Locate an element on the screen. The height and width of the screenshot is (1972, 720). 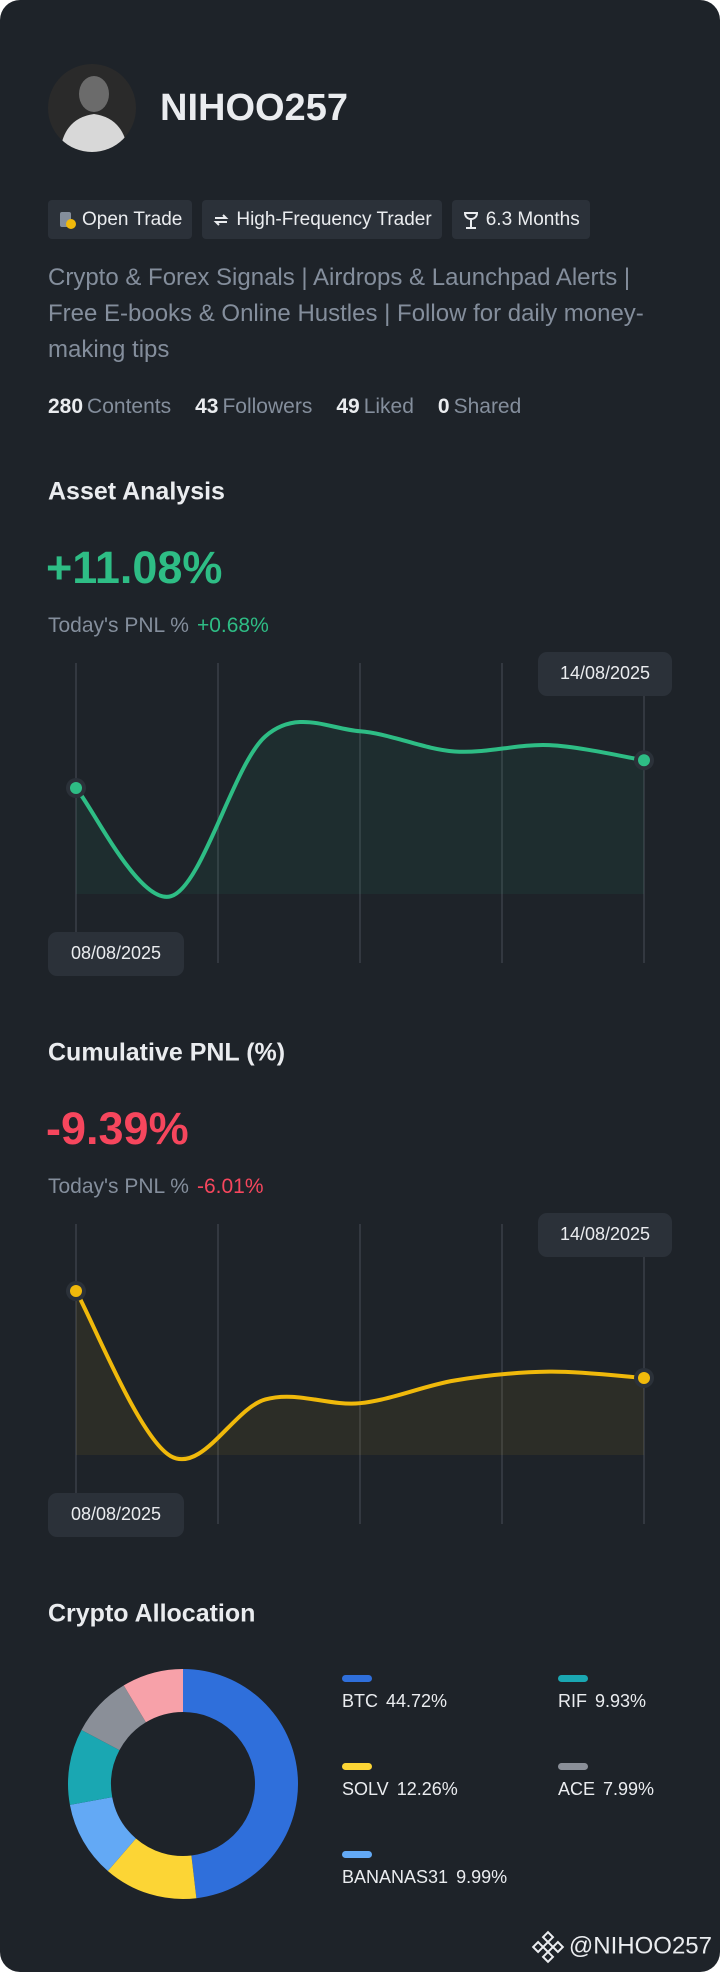
section-title: Cumulative PNL (%) is located at coordinates (166, 1053).